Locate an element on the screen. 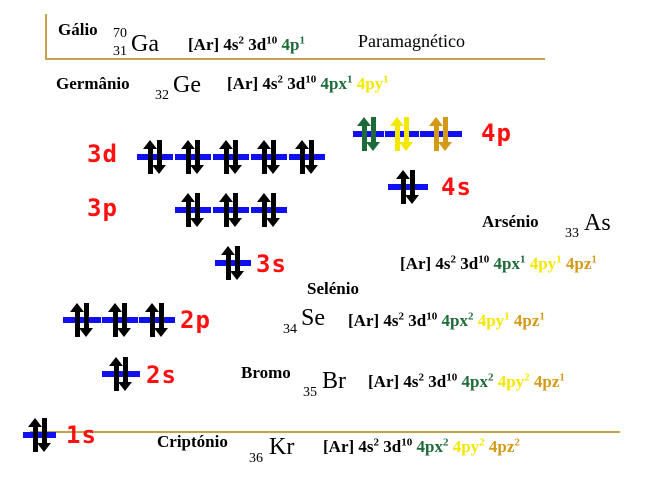 The height and width of the screenshot is (477, 647). config-arsenio: [Ar] 4s2 3d10 4px1 4py1 4pz1 is located at coordinates (498, 263).